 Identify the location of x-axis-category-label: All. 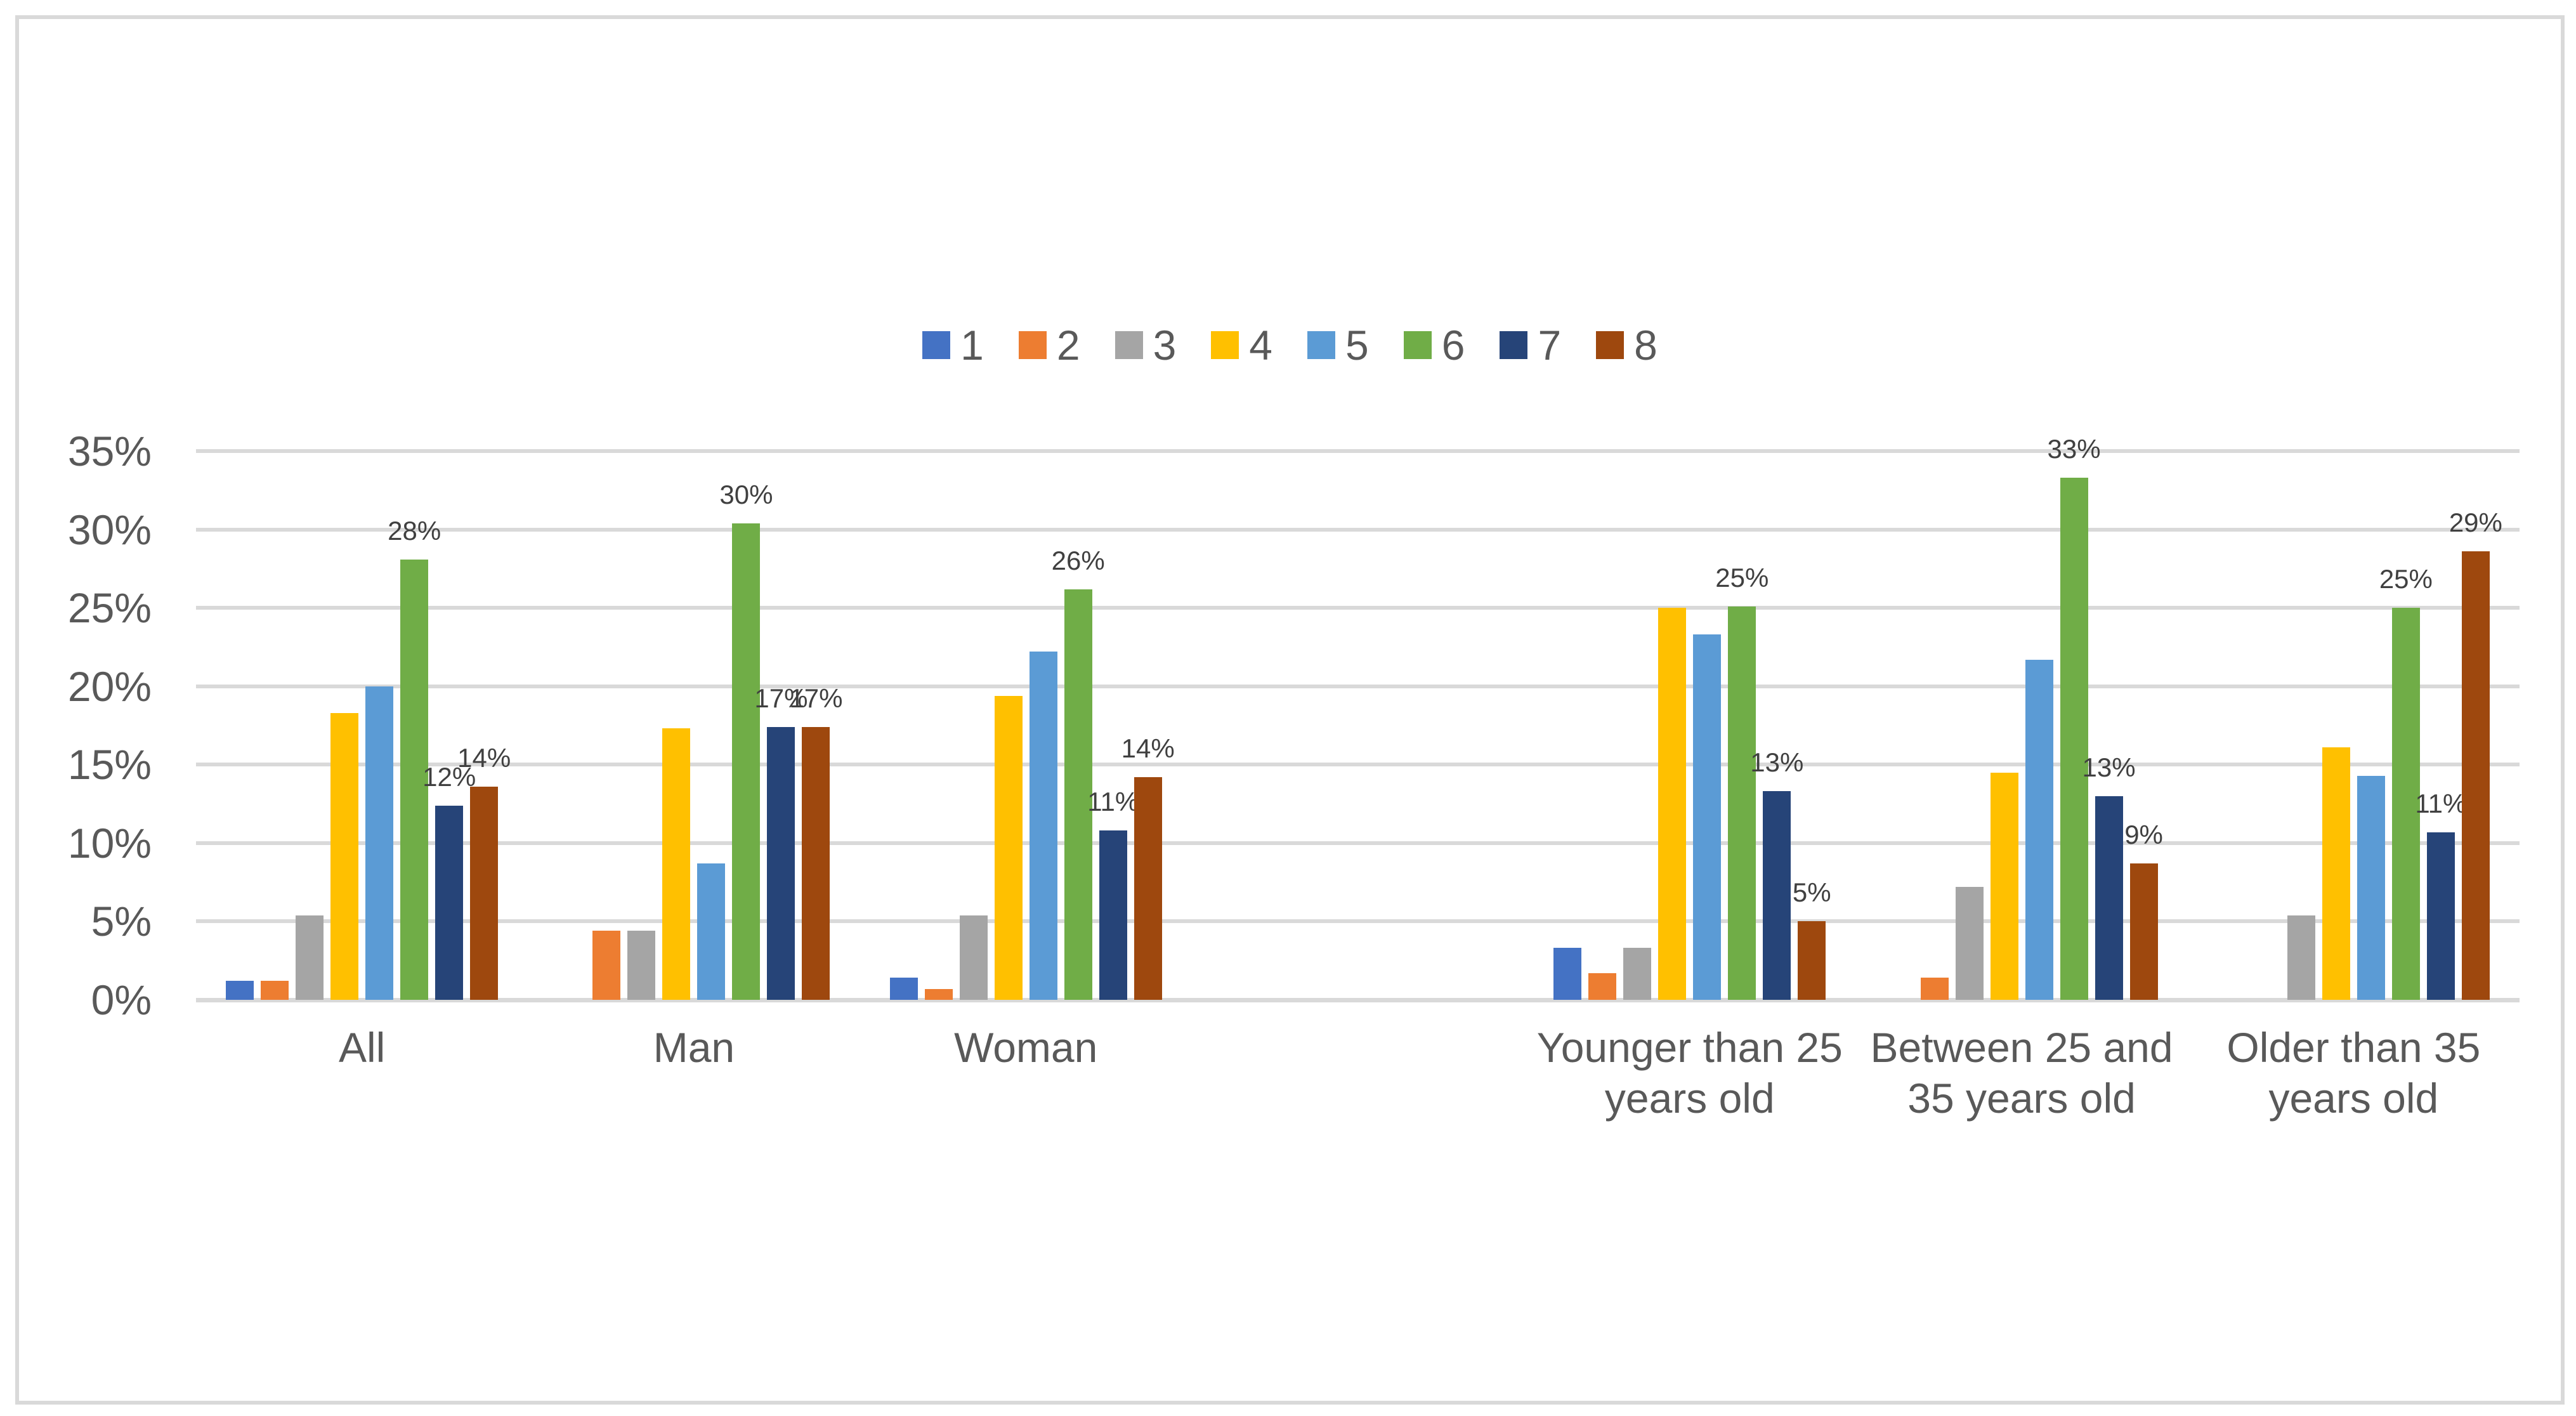
(363, 1047).